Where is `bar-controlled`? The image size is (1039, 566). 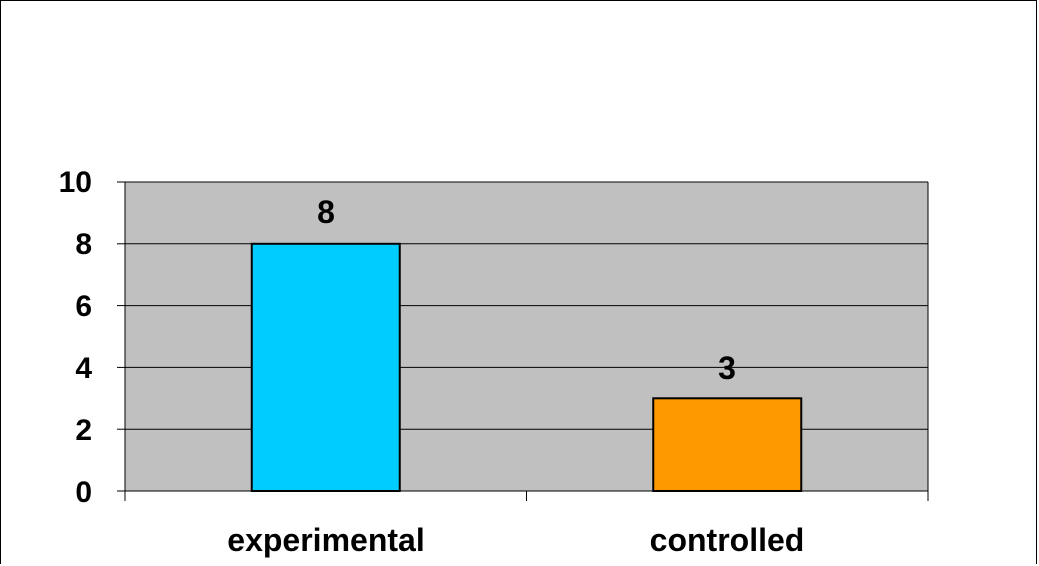 bar-controlled is located at coordinates (727, 444).